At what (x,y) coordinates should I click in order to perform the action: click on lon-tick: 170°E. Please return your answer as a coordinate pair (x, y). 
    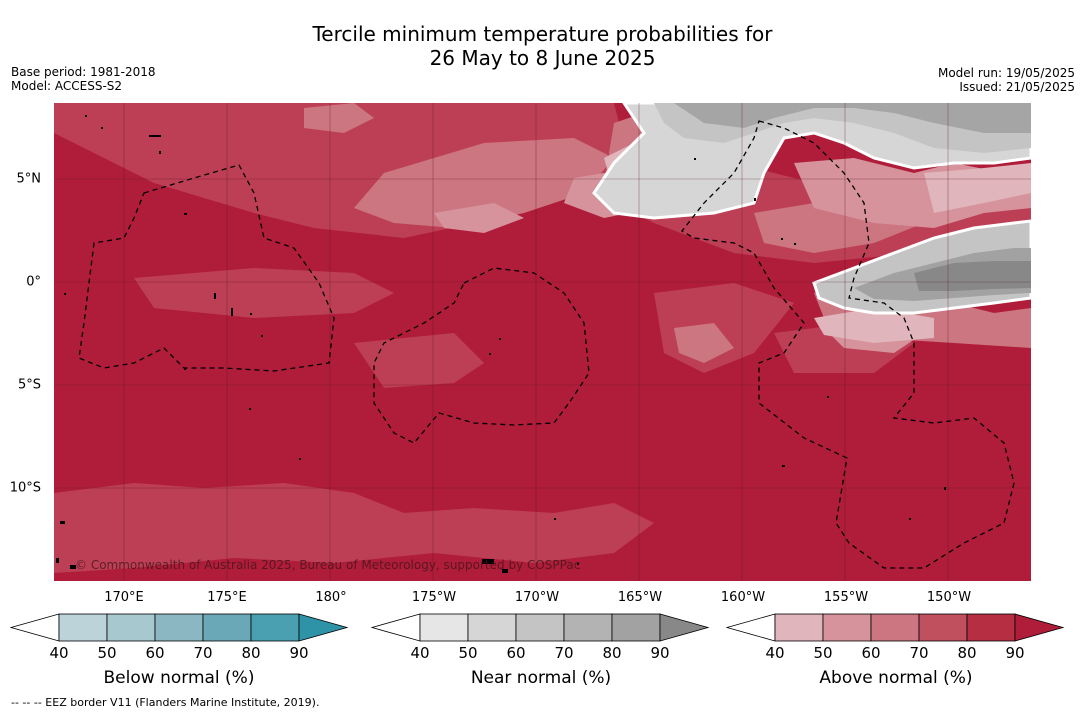
    Looking at the image, I should click on (124, 597).